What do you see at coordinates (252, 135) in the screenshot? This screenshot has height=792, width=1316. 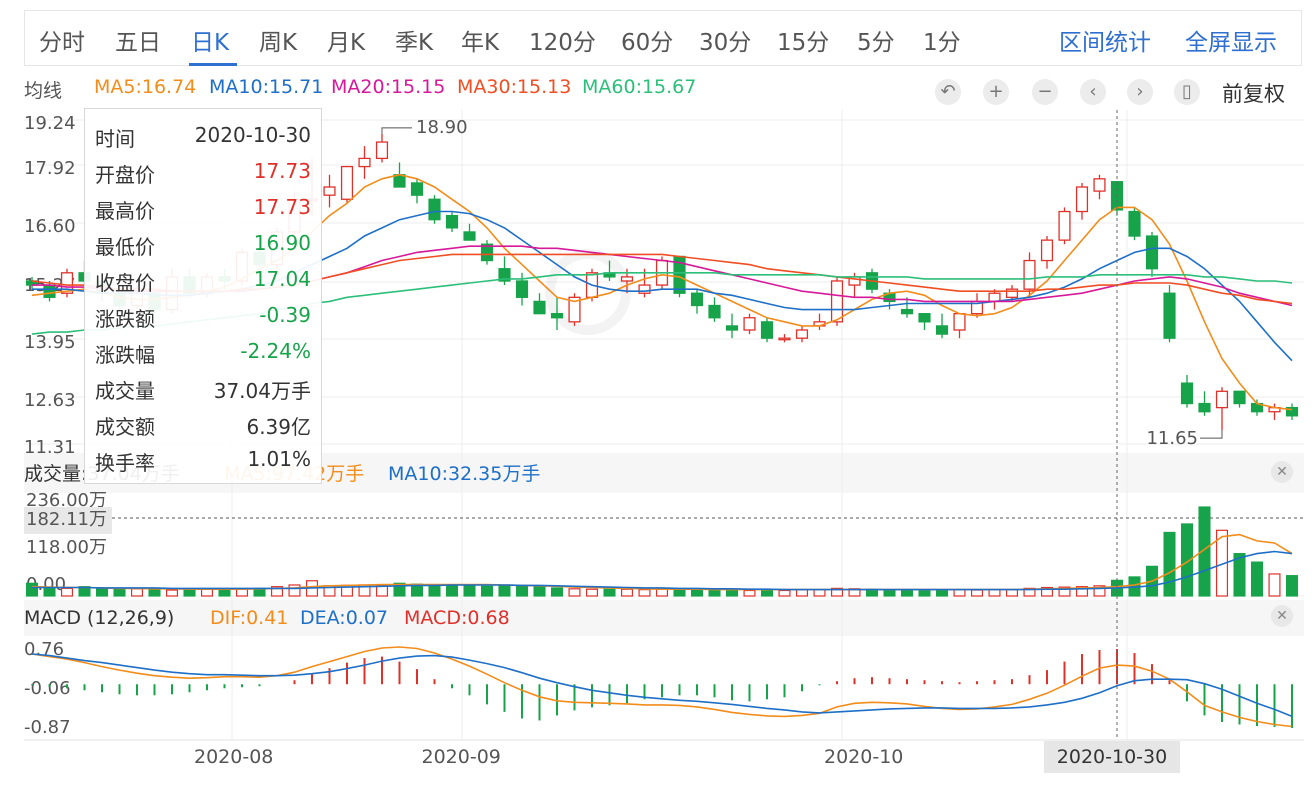 I see `tooltip-value: 2020-10-30` at bounding box center [252, 135].